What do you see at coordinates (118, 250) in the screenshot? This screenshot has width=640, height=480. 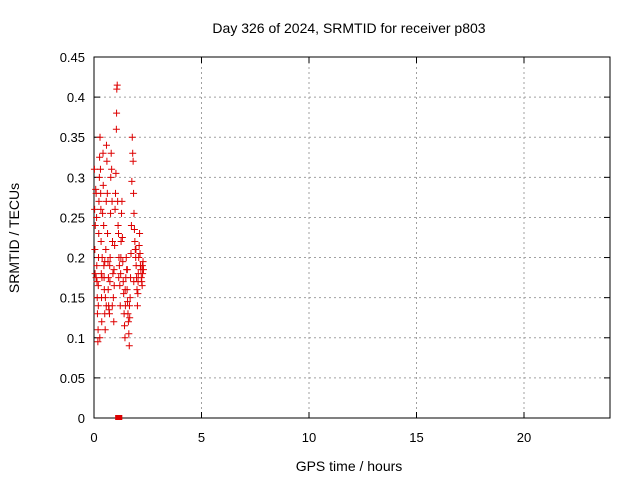 I see `data-points` at bounding box center [118, 250].